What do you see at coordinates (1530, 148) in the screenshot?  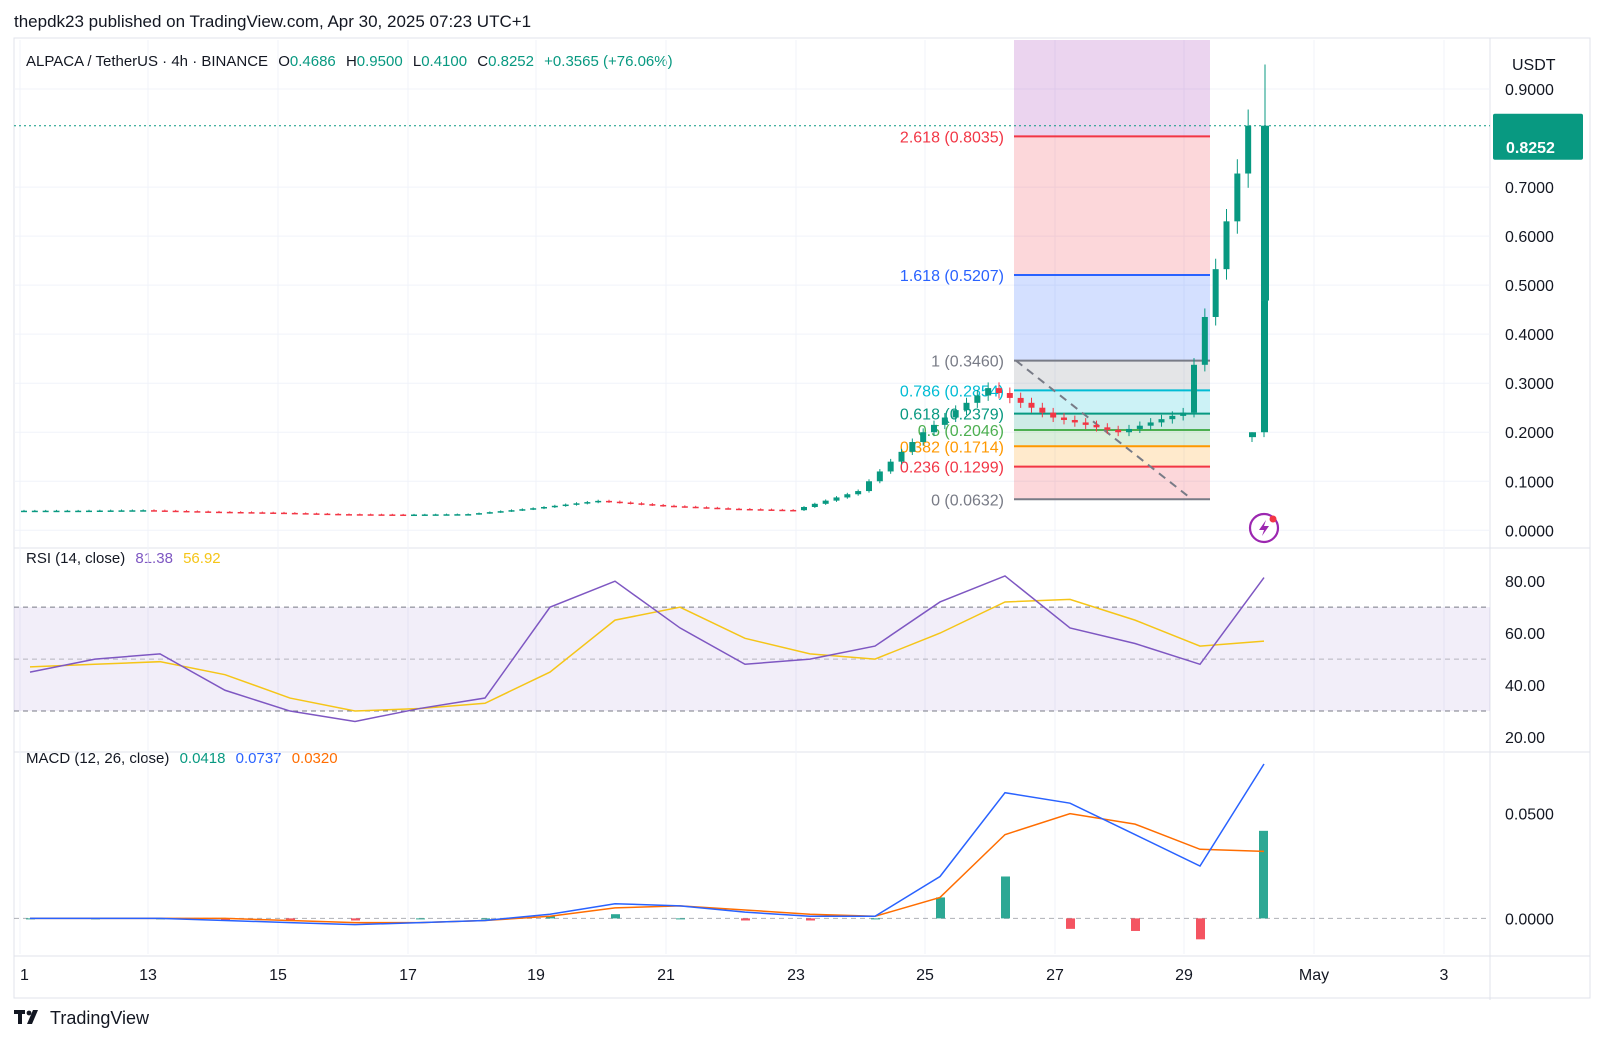 I see `last-price-value: 0.8252` at bounding box center [1530, 148].